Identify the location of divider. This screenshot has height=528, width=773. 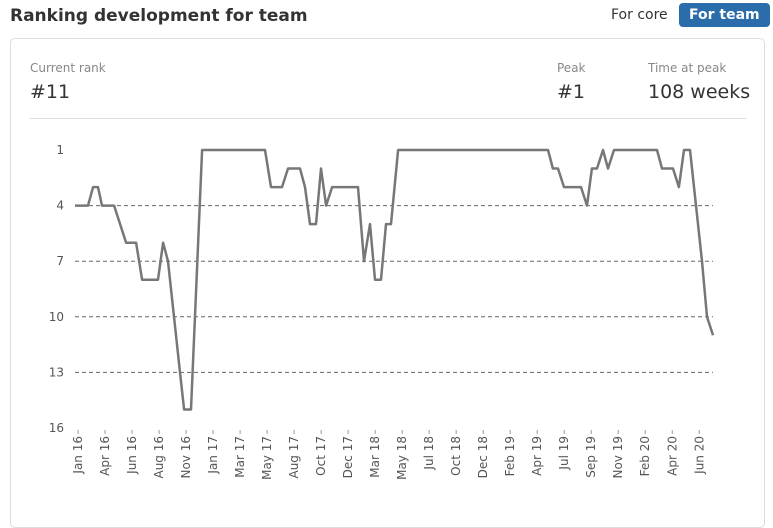
(388, 118).